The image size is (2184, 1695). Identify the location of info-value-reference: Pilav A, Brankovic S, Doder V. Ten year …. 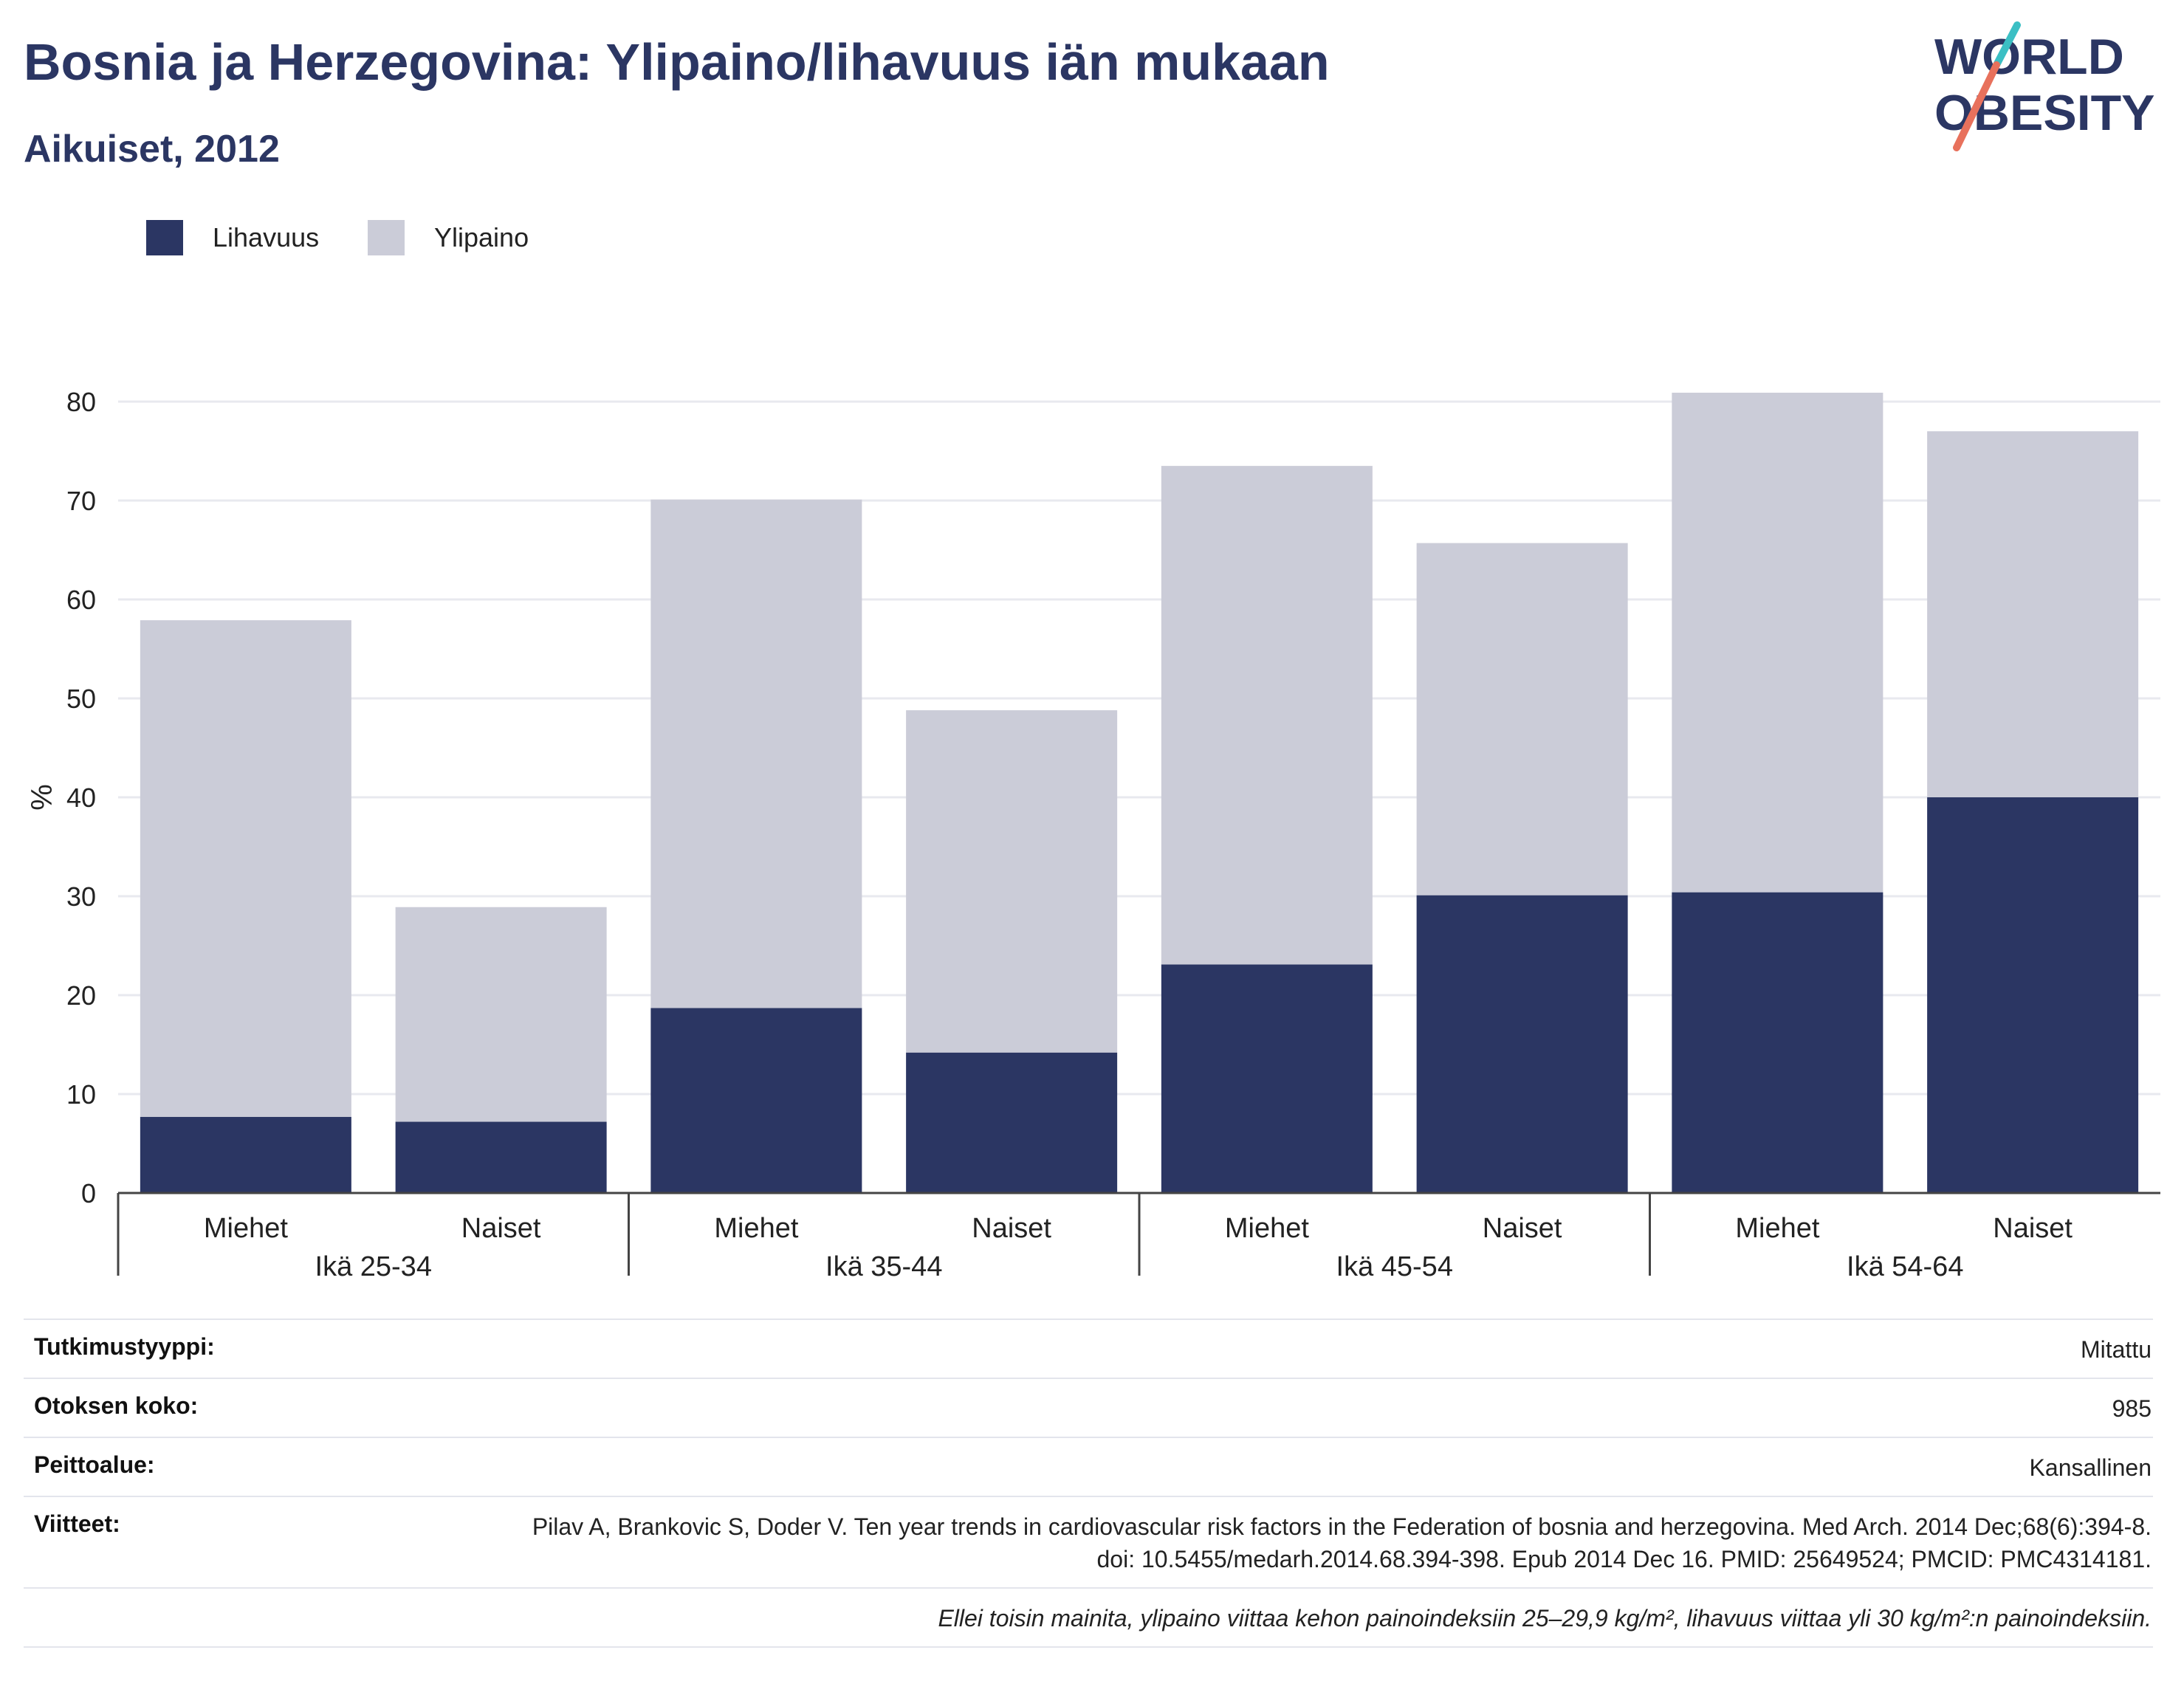
(1342, 1542).